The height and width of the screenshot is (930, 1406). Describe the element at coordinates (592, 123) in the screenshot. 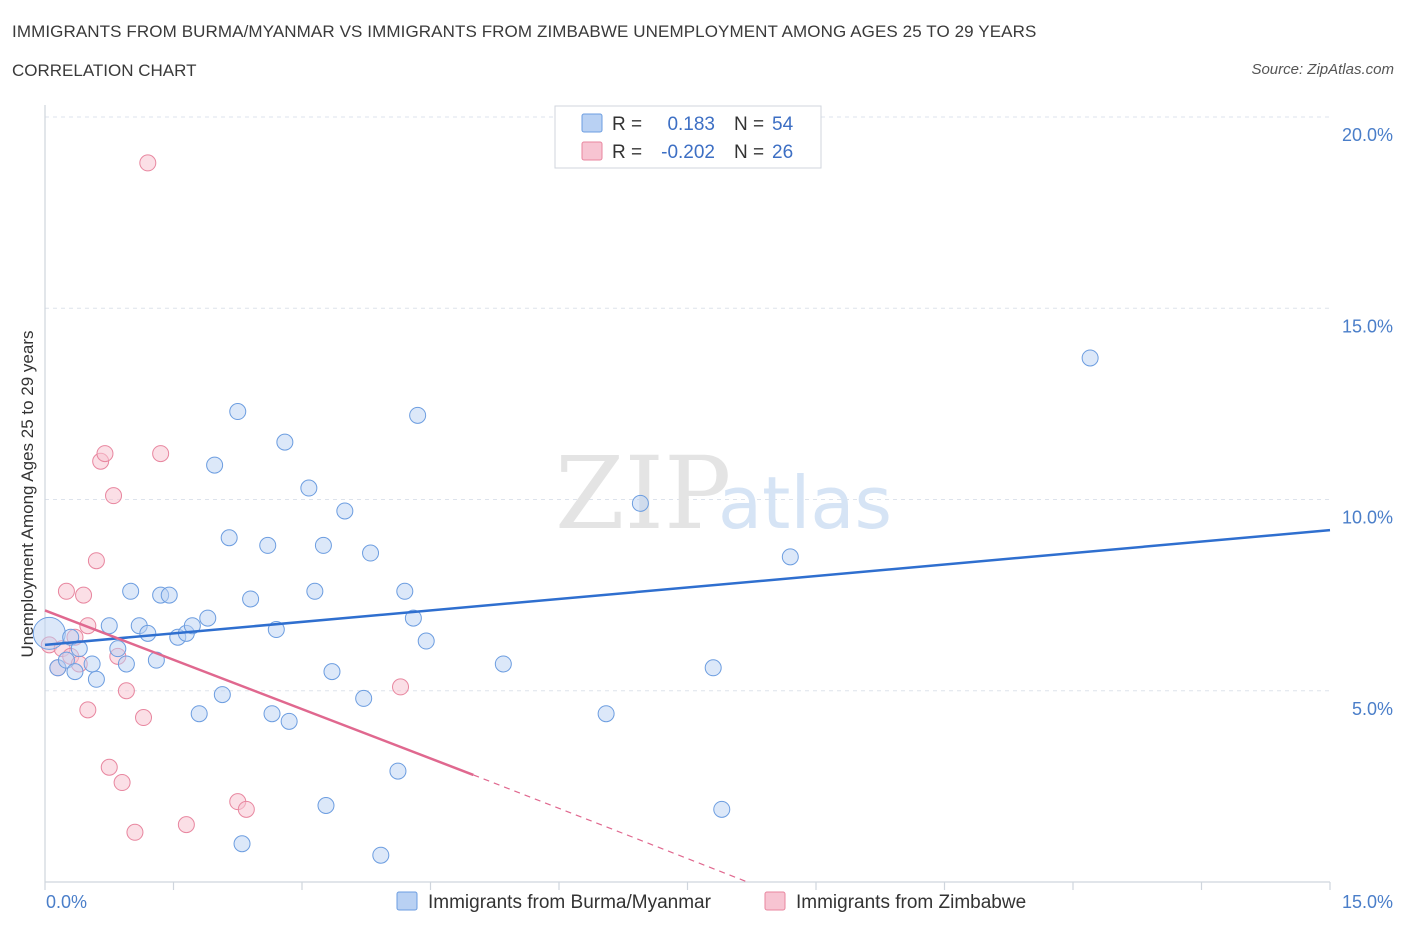

I see `legend-swatch-burma` at that location.